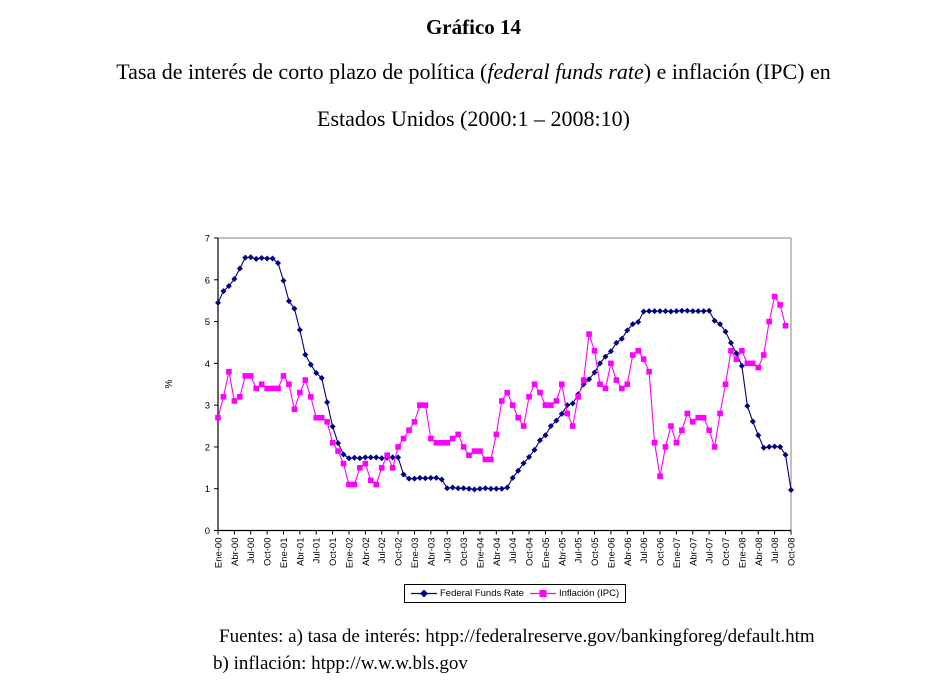 This screenshot has width=947, height=691. I want to click on y-tick-label: 1, so click(207, 489).